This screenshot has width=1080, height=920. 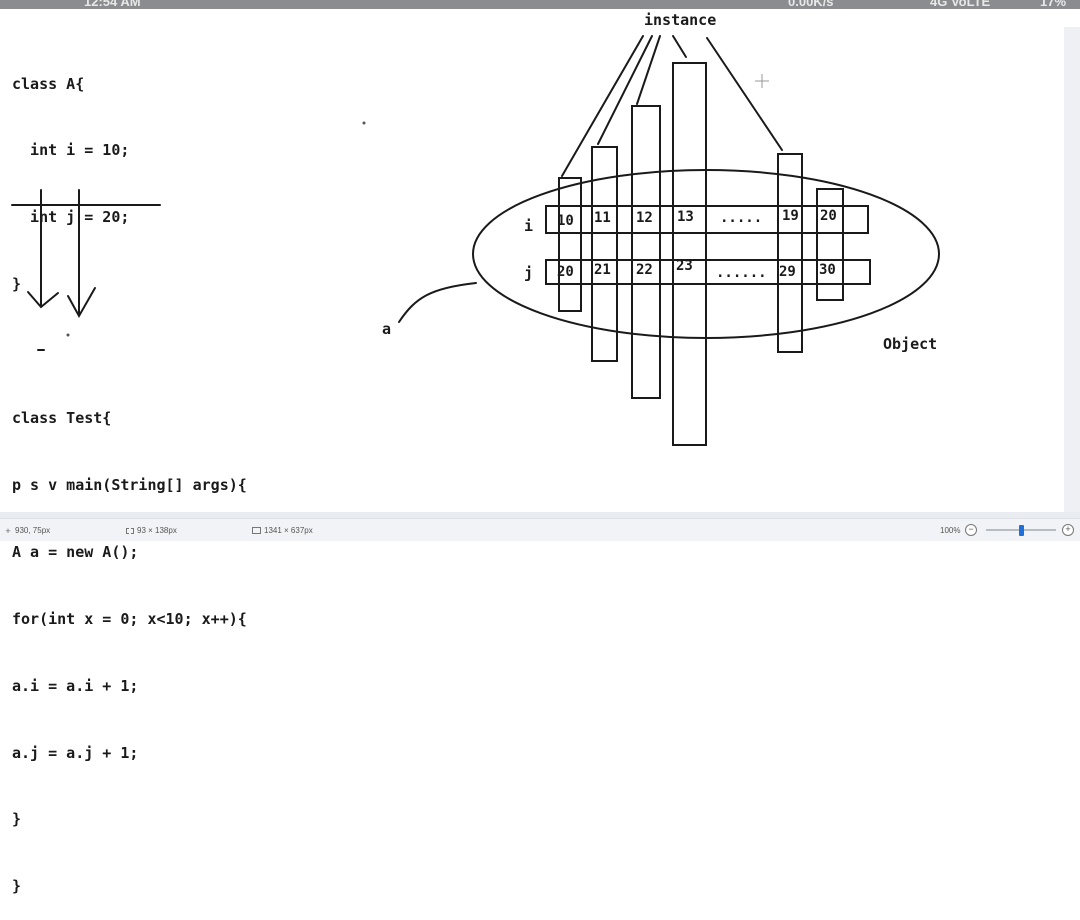 I want to click on object-label: Object, so click(x=910, y=344).